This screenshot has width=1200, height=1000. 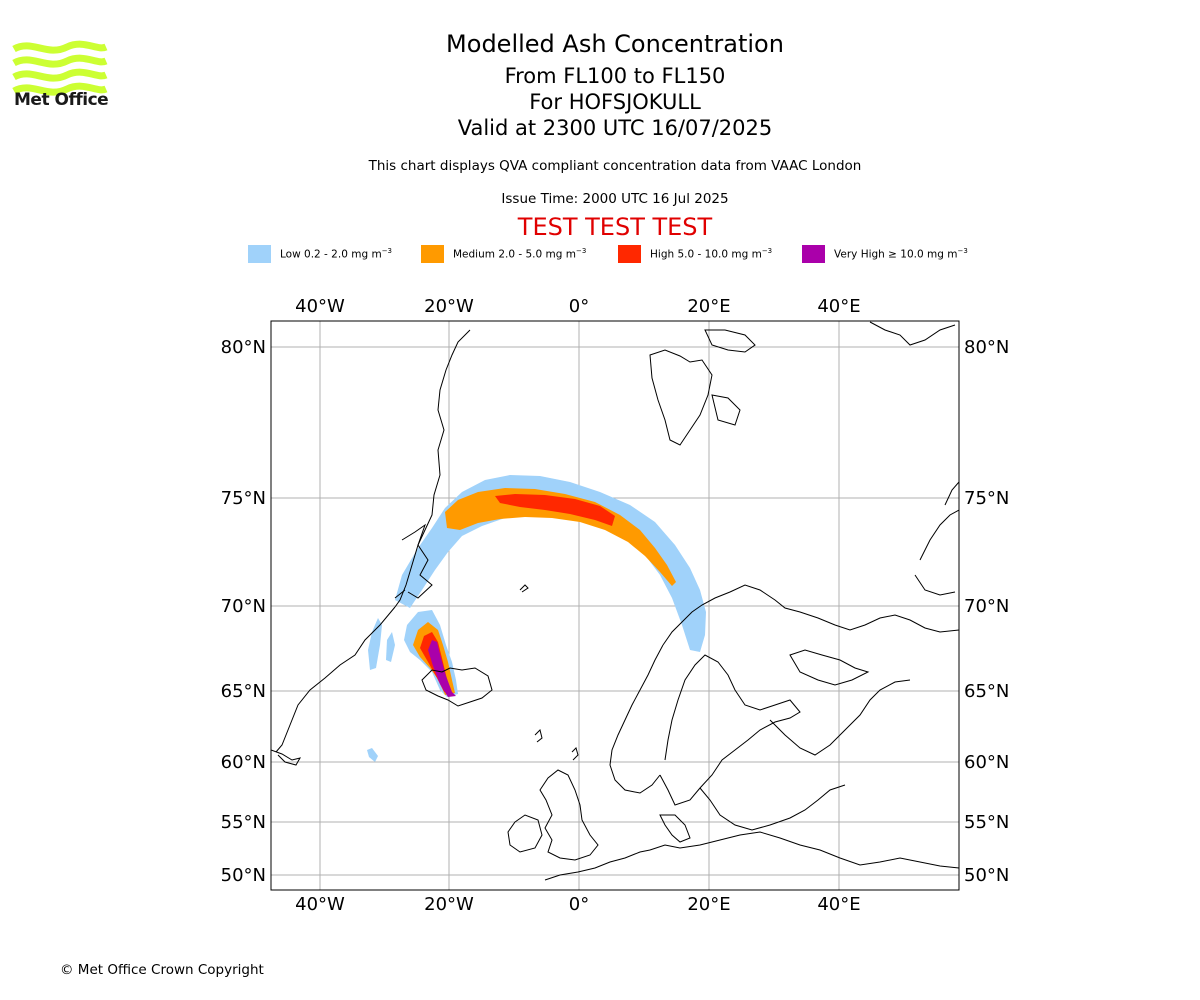 What do you see at coordinates (375, 644) in the screenshot?
I see `ash-low-west-streak` at bounding box center [375, 644].